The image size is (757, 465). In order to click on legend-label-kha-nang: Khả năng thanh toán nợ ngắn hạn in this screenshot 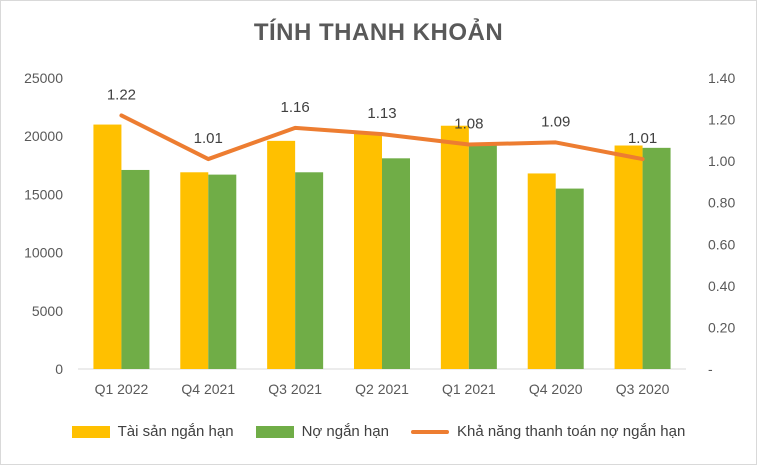, I will do `click(571, 431)`.